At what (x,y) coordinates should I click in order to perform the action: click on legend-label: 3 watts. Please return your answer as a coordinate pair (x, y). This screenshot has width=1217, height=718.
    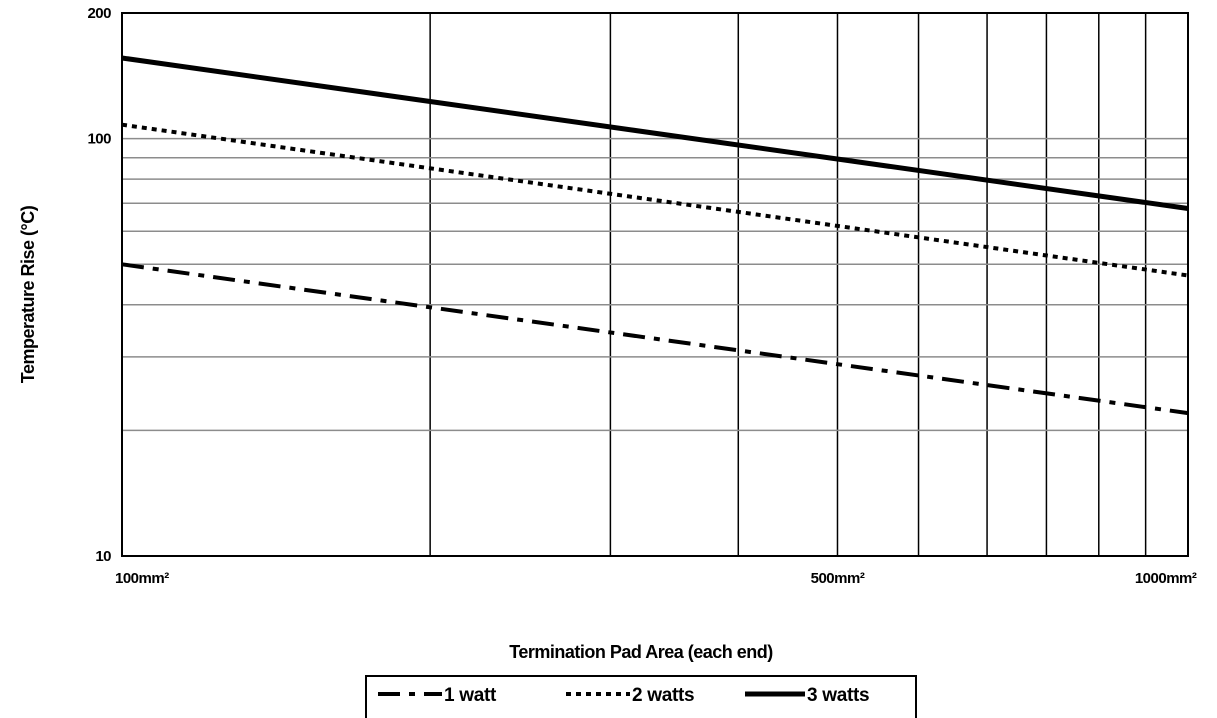
    Looking at the image, I should click on (838, 695).